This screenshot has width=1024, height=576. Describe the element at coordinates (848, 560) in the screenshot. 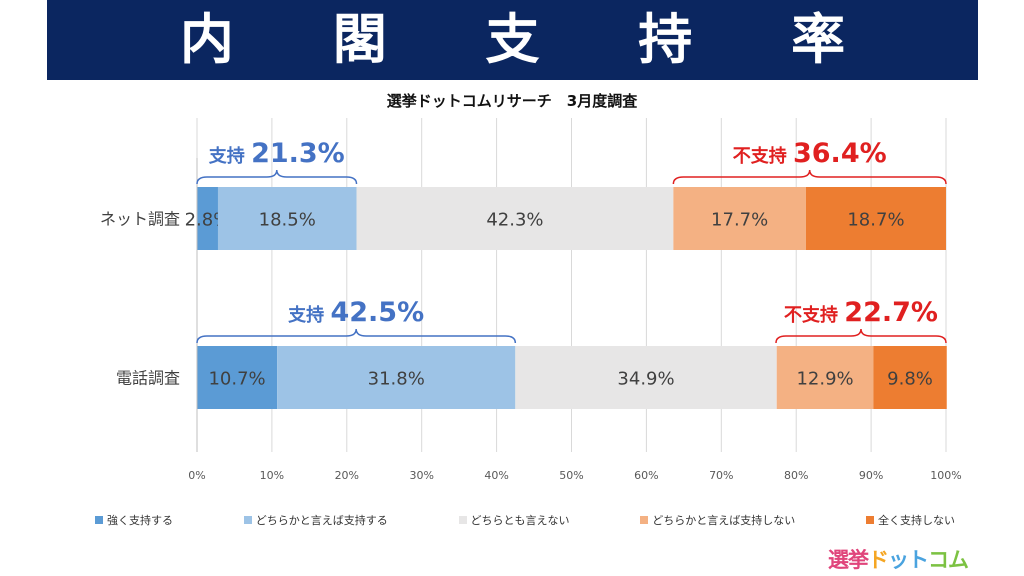

I see `logo-part: 選挙` at that location.